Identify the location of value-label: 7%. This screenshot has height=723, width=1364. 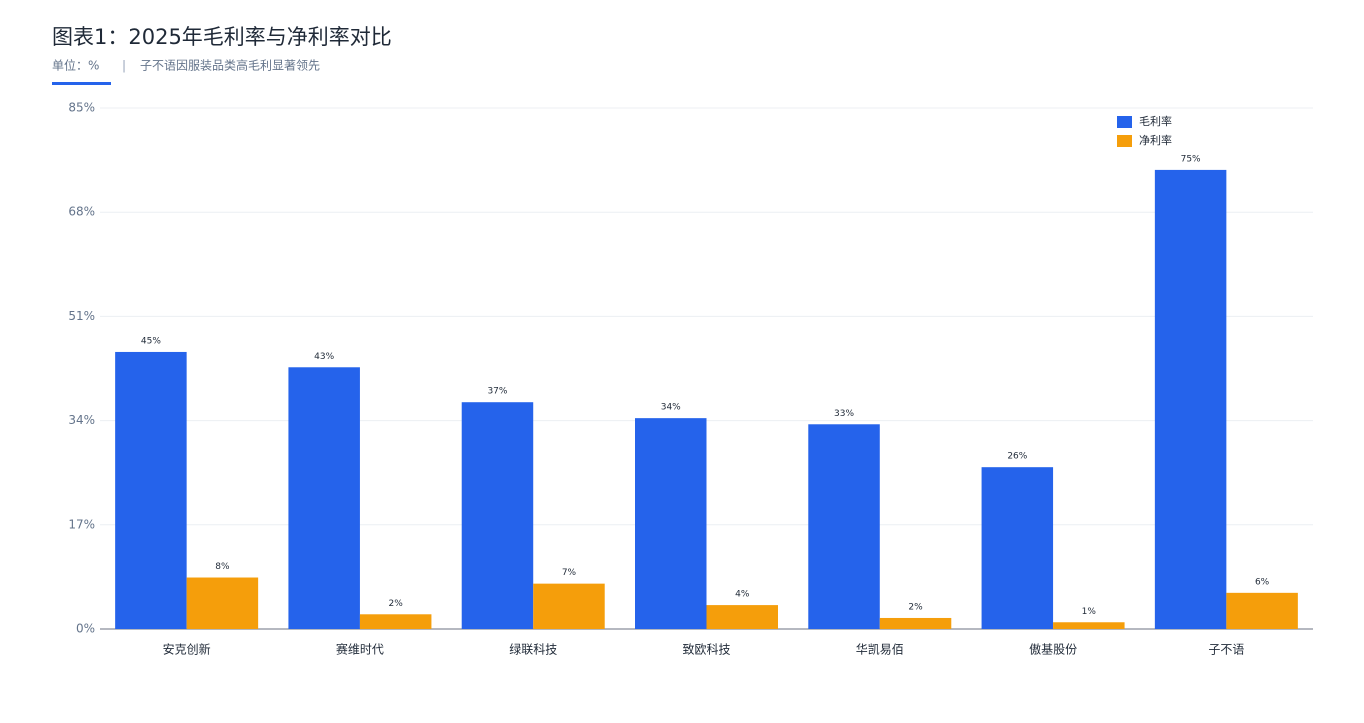
(569, 573).